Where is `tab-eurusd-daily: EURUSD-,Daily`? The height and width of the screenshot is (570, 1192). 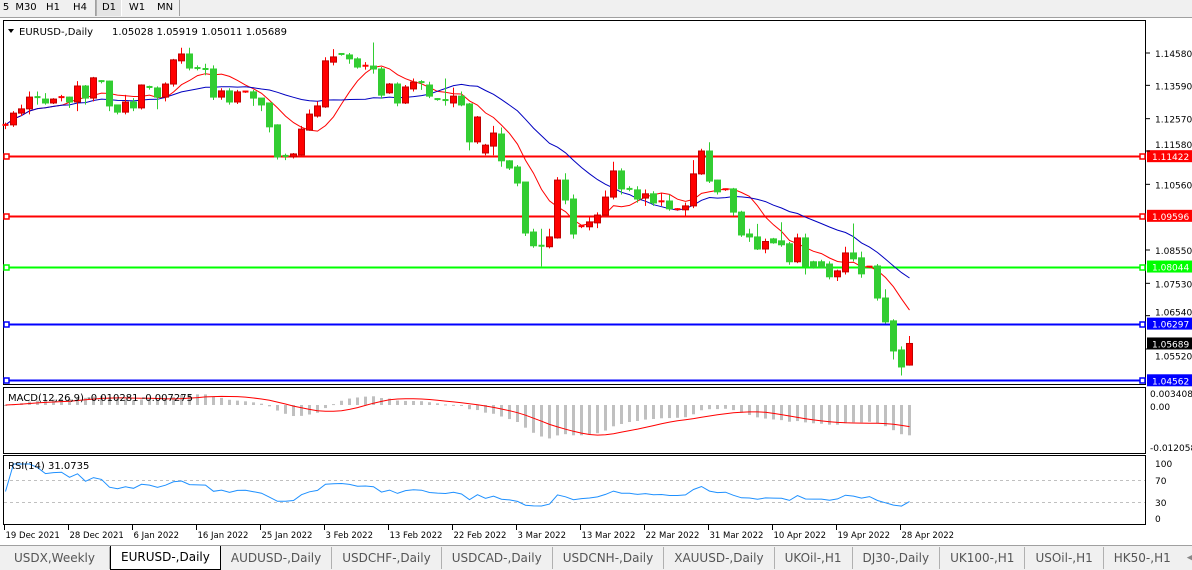 tab-eurusd-daily: EURUSD-,Daily is located at coordinates (165, 558).